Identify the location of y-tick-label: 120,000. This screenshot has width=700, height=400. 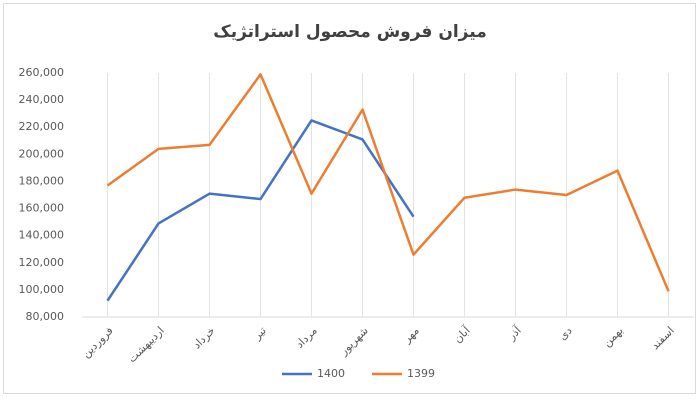
(42, 262).